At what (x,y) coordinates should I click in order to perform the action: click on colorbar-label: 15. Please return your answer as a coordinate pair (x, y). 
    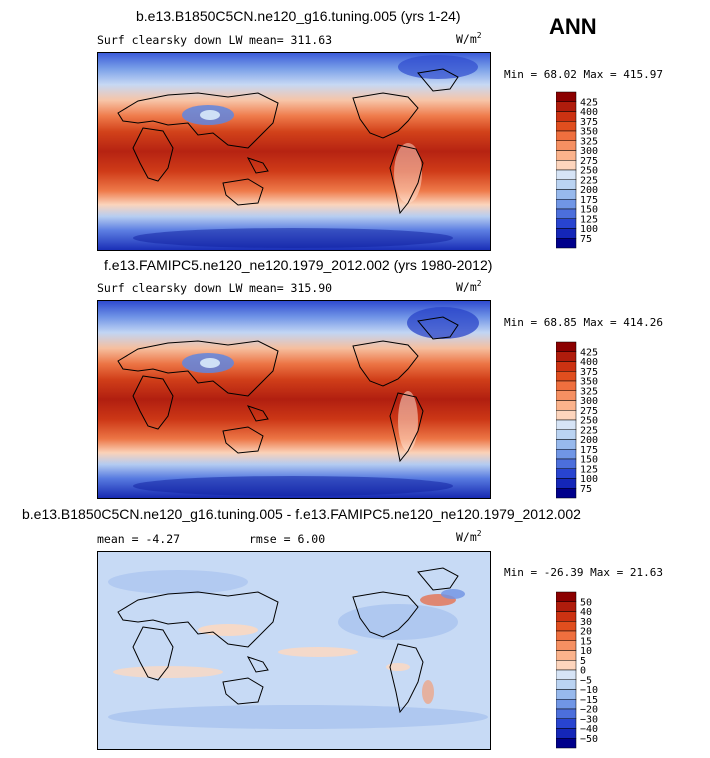
    Looking at the image, I should click on (586, 641).